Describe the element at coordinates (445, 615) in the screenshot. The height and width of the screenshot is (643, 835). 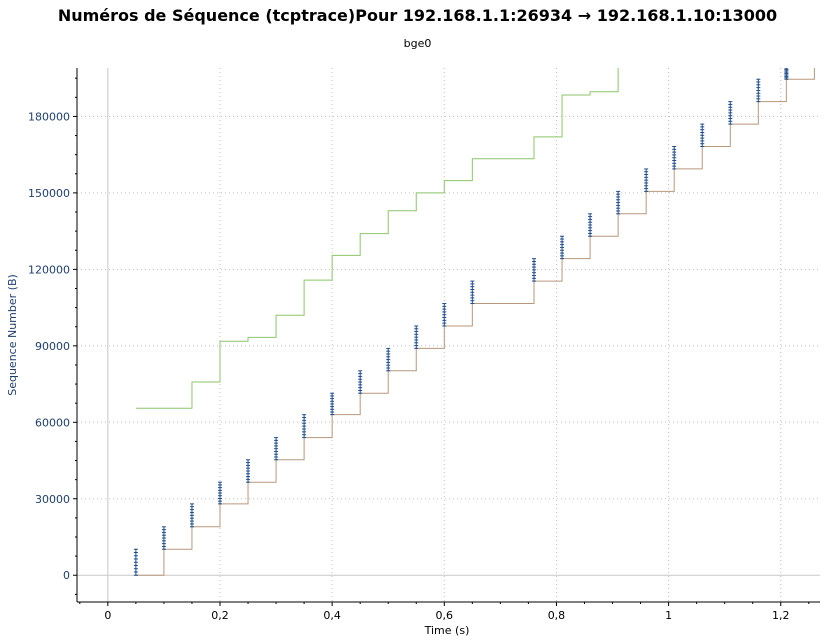
I see `x-tick-label: 0,6` at that location.